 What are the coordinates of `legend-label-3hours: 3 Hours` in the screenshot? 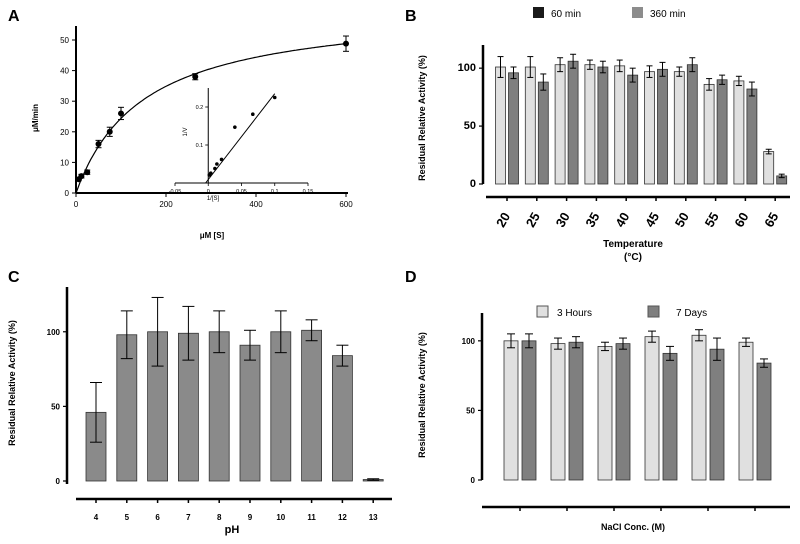 It's located at (574, 313).